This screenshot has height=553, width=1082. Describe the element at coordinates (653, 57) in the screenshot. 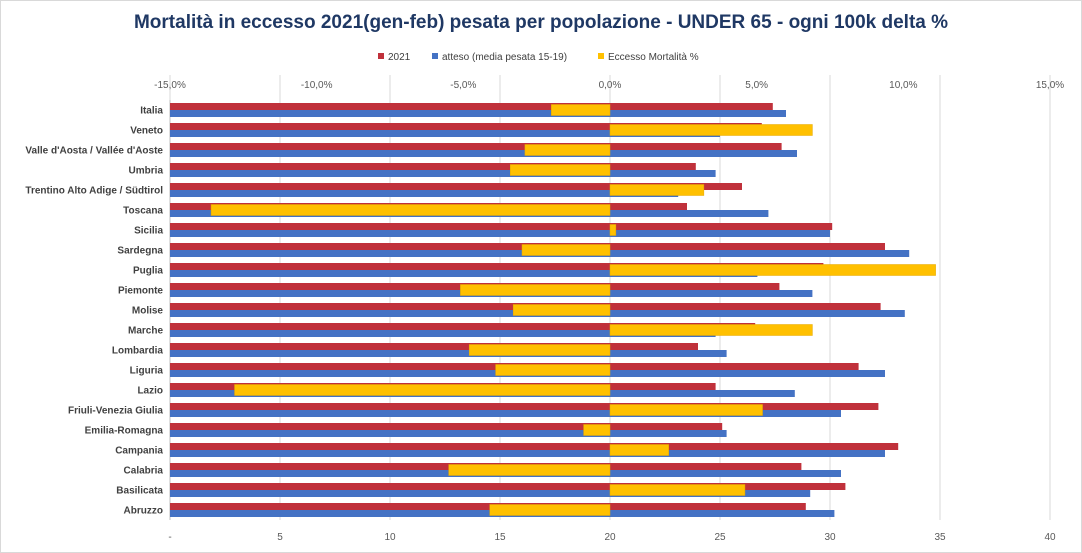

I see `legend-label: Eccesso Mortalità %` at that location.